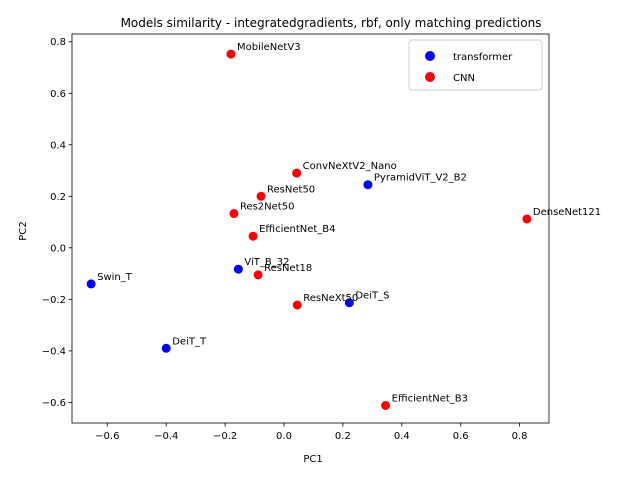  What do you see at coordinates (58, 197) in the screenshot?
I see `y-tick-label: 0.2` at bounding box center [58, 197].